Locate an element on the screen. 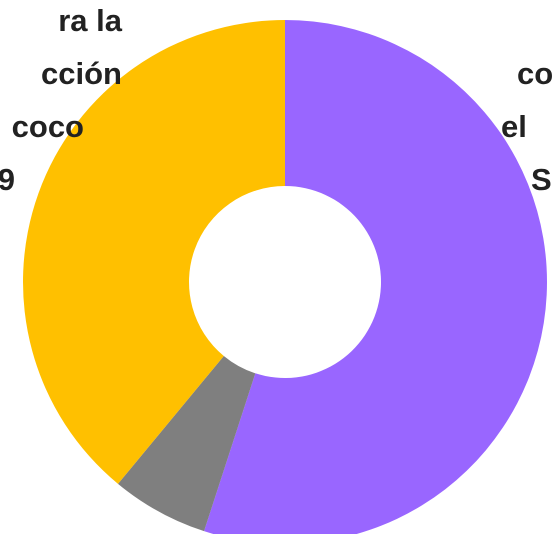  data-label-left-line-2: cción is located at coordinates (81, 73).